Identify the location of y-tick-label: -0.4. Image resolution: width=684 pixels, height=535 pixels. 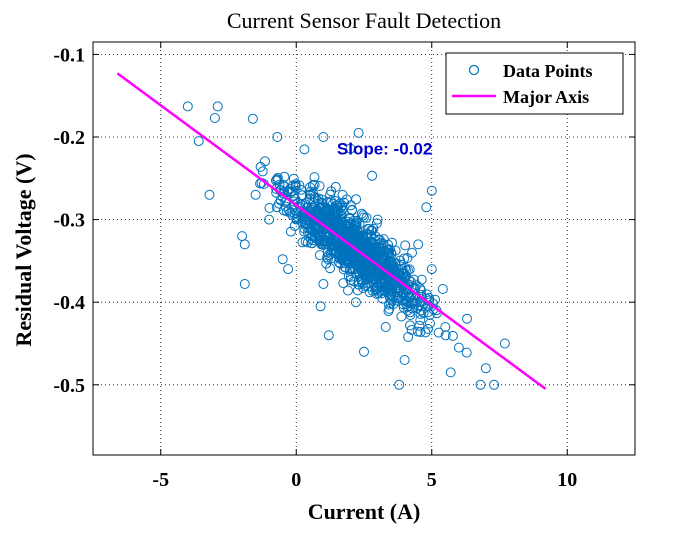
(69, 303).